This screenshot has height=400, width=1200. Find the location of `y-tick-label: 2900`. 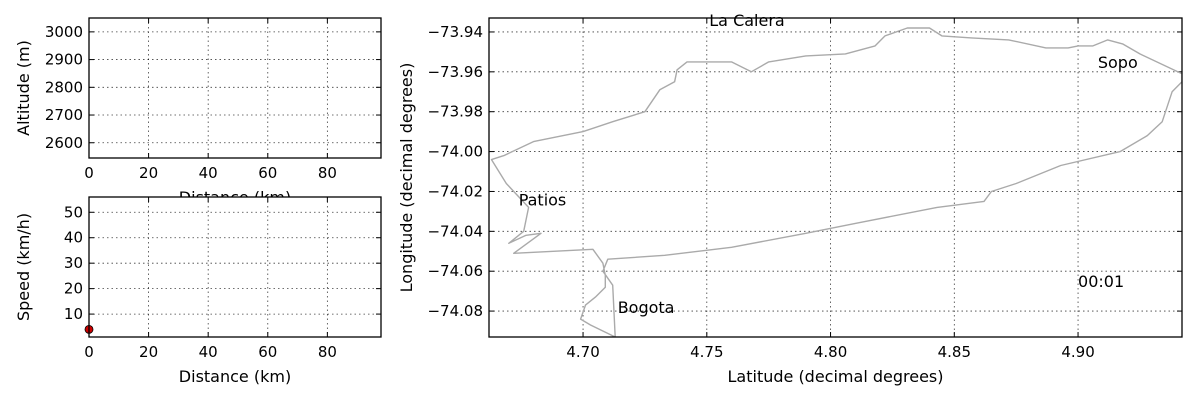

y-tick-label: 2900 is located at coordinates (64, 60).